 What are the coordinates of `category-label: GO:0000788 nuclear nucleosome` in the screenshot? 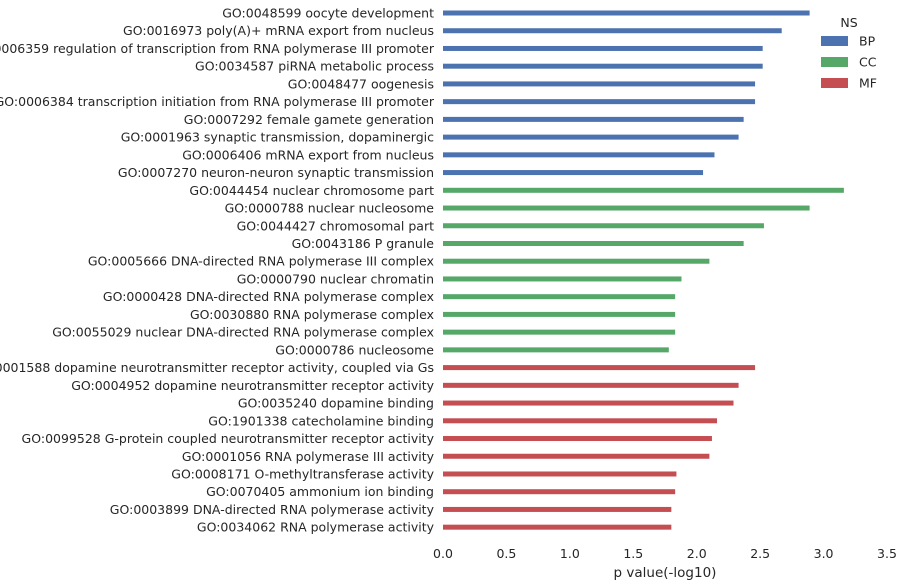 It's located at (330, 208).